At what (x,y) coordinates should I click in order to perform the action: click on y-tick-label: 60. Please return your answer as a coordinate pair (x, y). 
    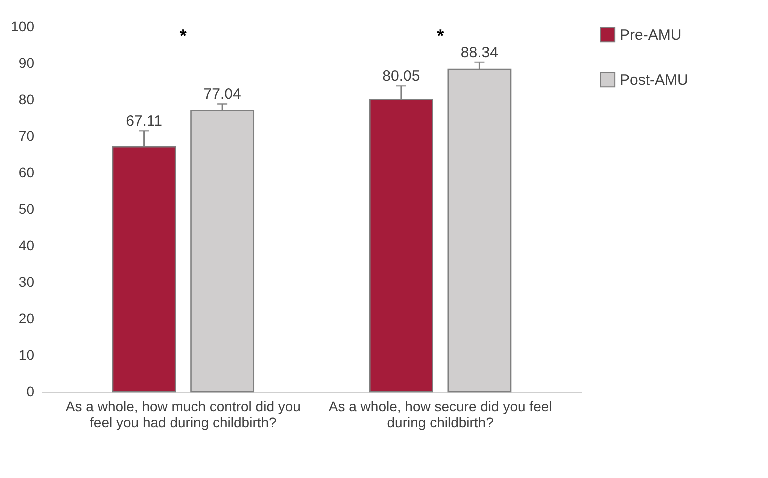
    Looking at the image, I should click on (26, 172).